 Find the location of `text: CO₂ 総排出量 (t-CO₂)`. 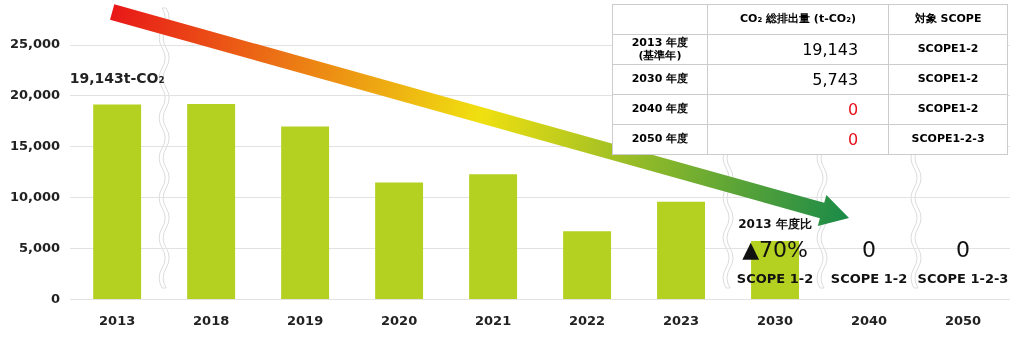

text: CO₂ 総排出量 (t-CO₂) is located at coordinates (798, 19).